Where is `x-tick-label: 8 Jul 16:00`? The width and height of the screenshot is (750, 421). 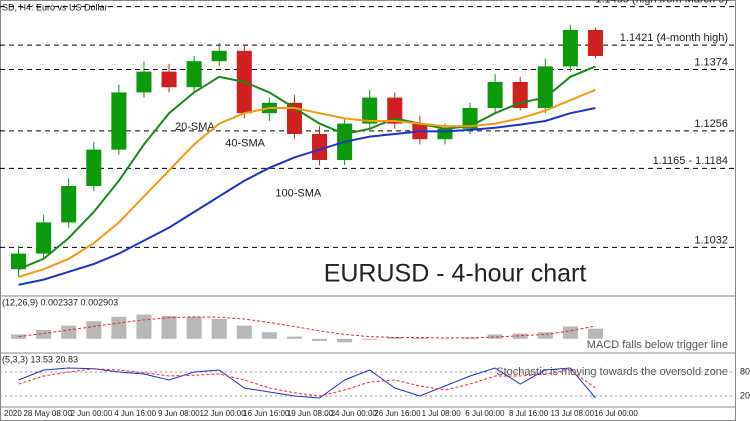
x-tick-label: 8 Jul 16:00 is located at coordinates (529, 413).